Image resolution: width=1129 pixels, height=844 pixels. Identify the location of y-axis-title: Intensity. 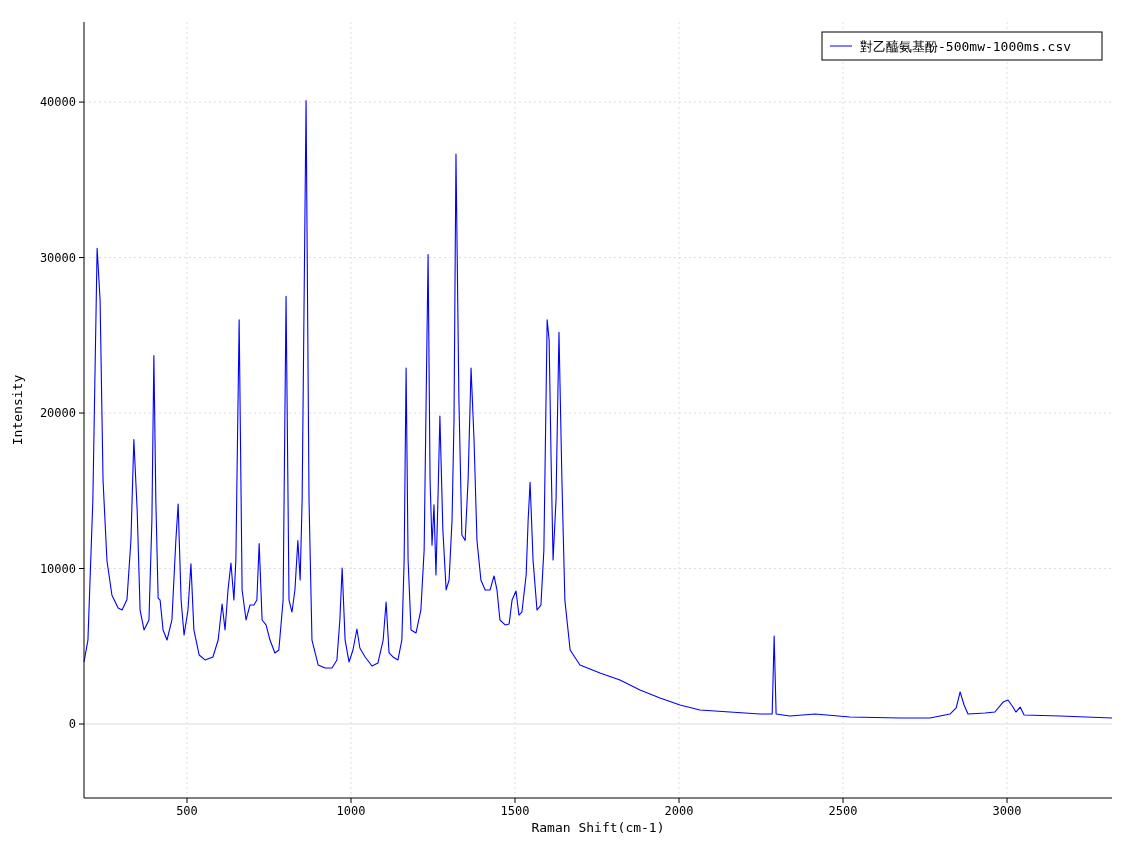
(17, 410).